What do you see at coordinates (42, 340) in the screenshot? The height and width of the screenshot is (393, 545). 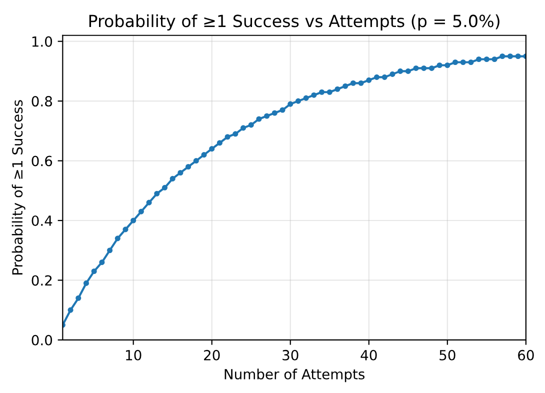 I see `y-tick-label: 0.0` at bounding box center [42, 340].